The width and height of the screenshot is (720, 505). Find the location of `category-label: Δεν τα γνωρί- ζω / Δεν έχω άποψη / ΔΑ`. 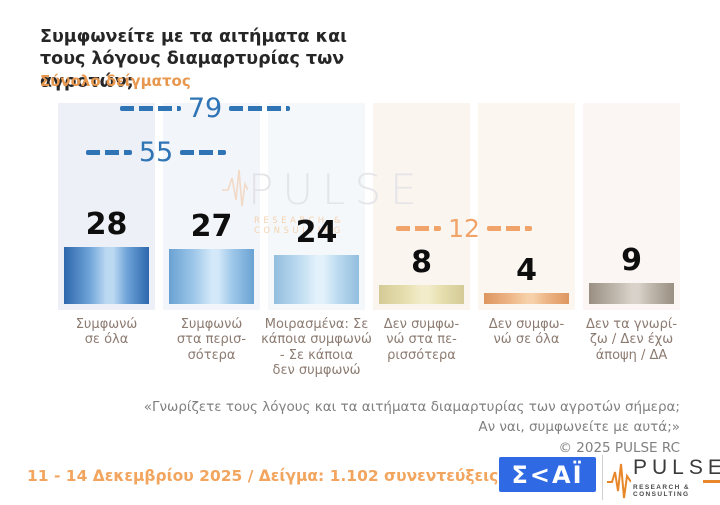

category-label: Δεν τα γνωρί- ζω / Δεν έχω άποψη / ΔΑ is located at coordinates (631, 340).